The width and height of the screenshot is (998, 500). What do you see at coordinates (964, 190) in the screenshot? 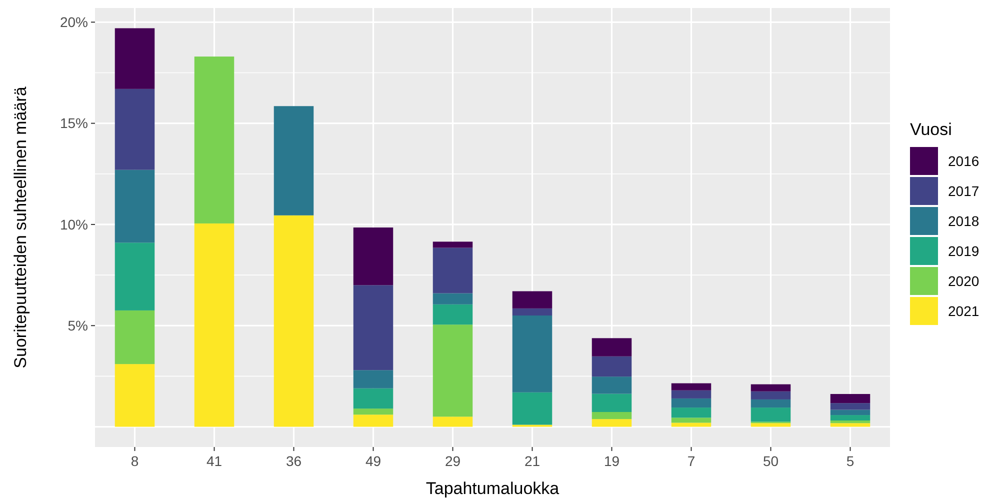
I see `legend-label: 2017` at bounding box center [964, 190].